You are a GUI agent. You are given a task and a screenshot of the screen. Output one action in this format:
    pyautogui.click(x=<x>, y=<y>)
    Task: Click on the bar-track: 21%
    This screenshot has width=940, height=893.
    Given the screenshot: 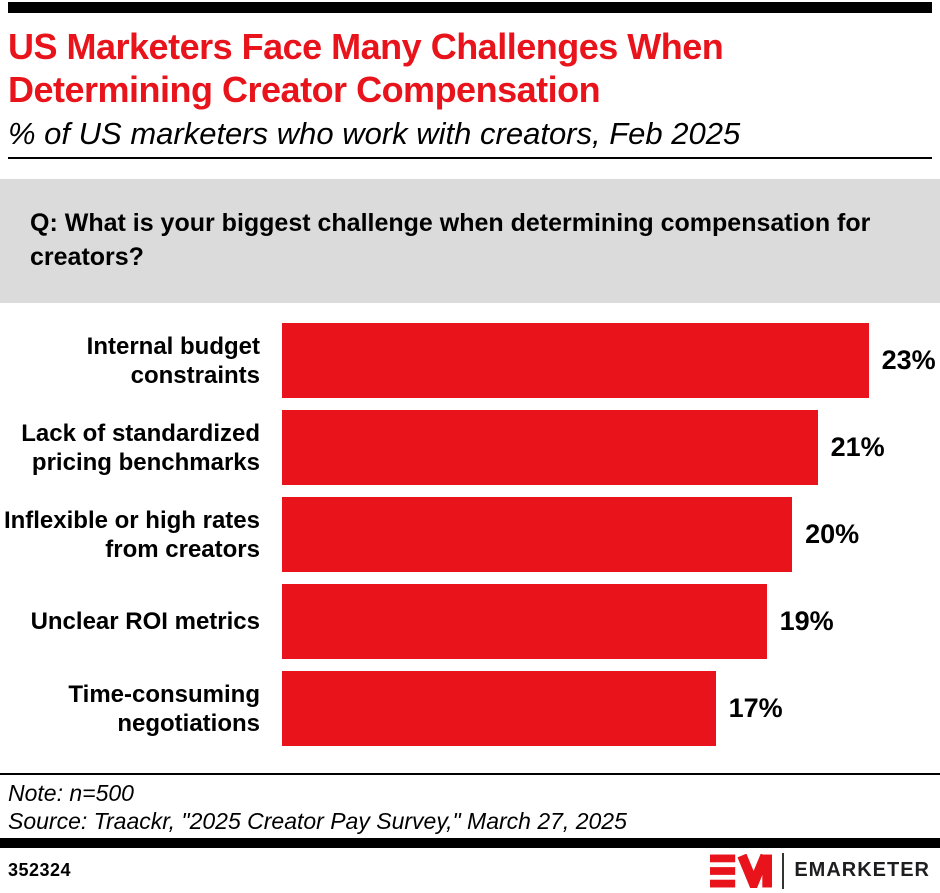 What is the action you would take?
    pyautogui.click(x=611, y=447)
    